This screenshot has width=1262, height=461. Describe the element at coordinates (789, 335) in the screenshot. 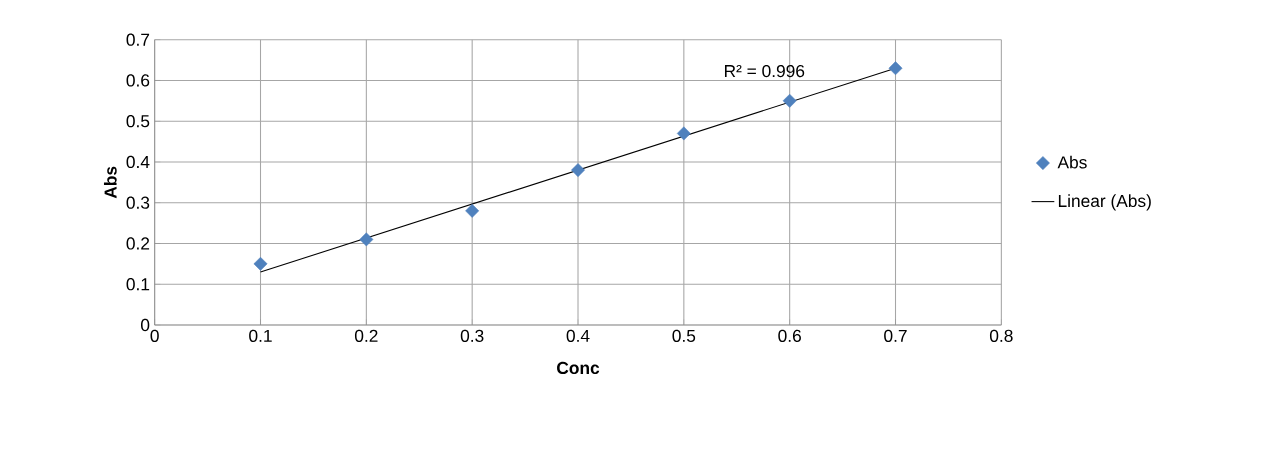

I see `x-tick-label: 0.6` at that location.